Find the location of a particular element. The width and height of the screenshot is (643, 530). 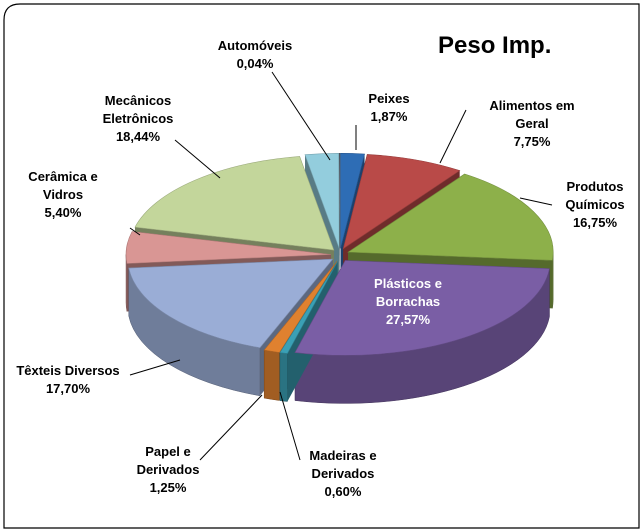

category-label: Mecânicos Eletrônicos is located at coordinates (138, 109).